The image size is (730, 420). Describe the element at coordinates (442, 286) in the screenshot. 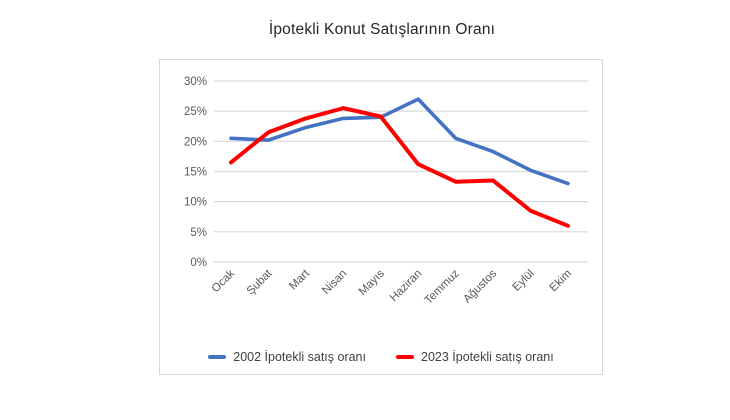

I see `x-category-label: Temmuz` at that location.